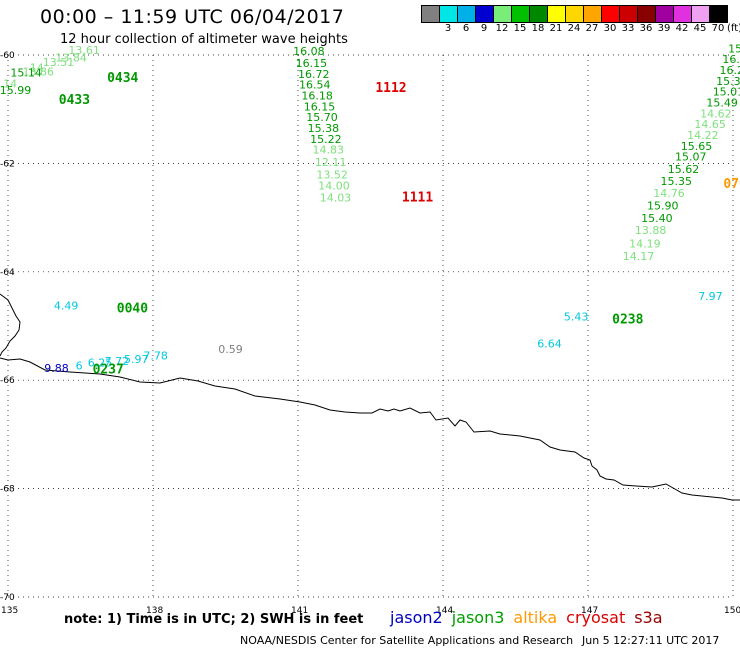 The width and height of the screenshot is (740, 650). I want to click on pass-time-label: 1111, so click(417, 197).